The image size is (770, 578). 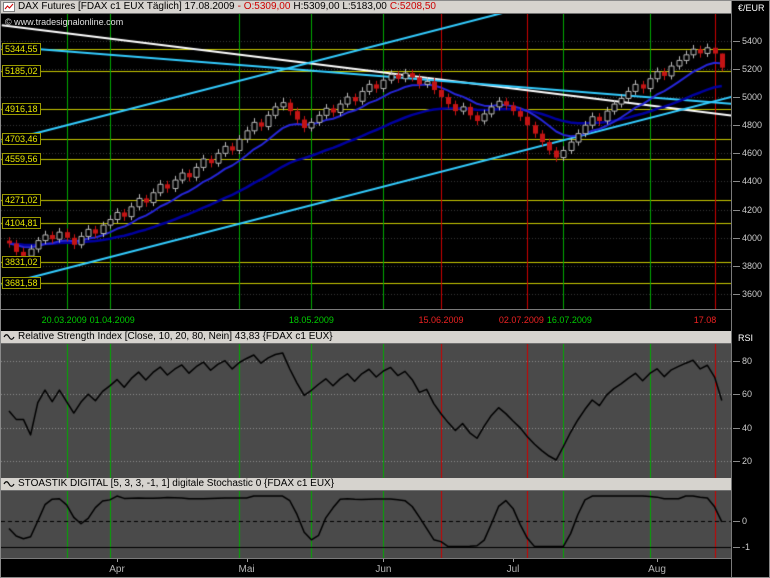 What do you see at coordinates (747, 237) in the screenshot?
I see `price-axis-tick: 4000` at bounding box center [747, 237].